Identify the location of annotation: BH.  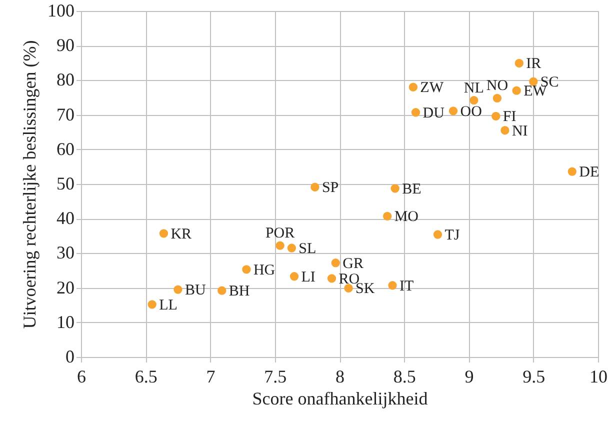
(239, 292).